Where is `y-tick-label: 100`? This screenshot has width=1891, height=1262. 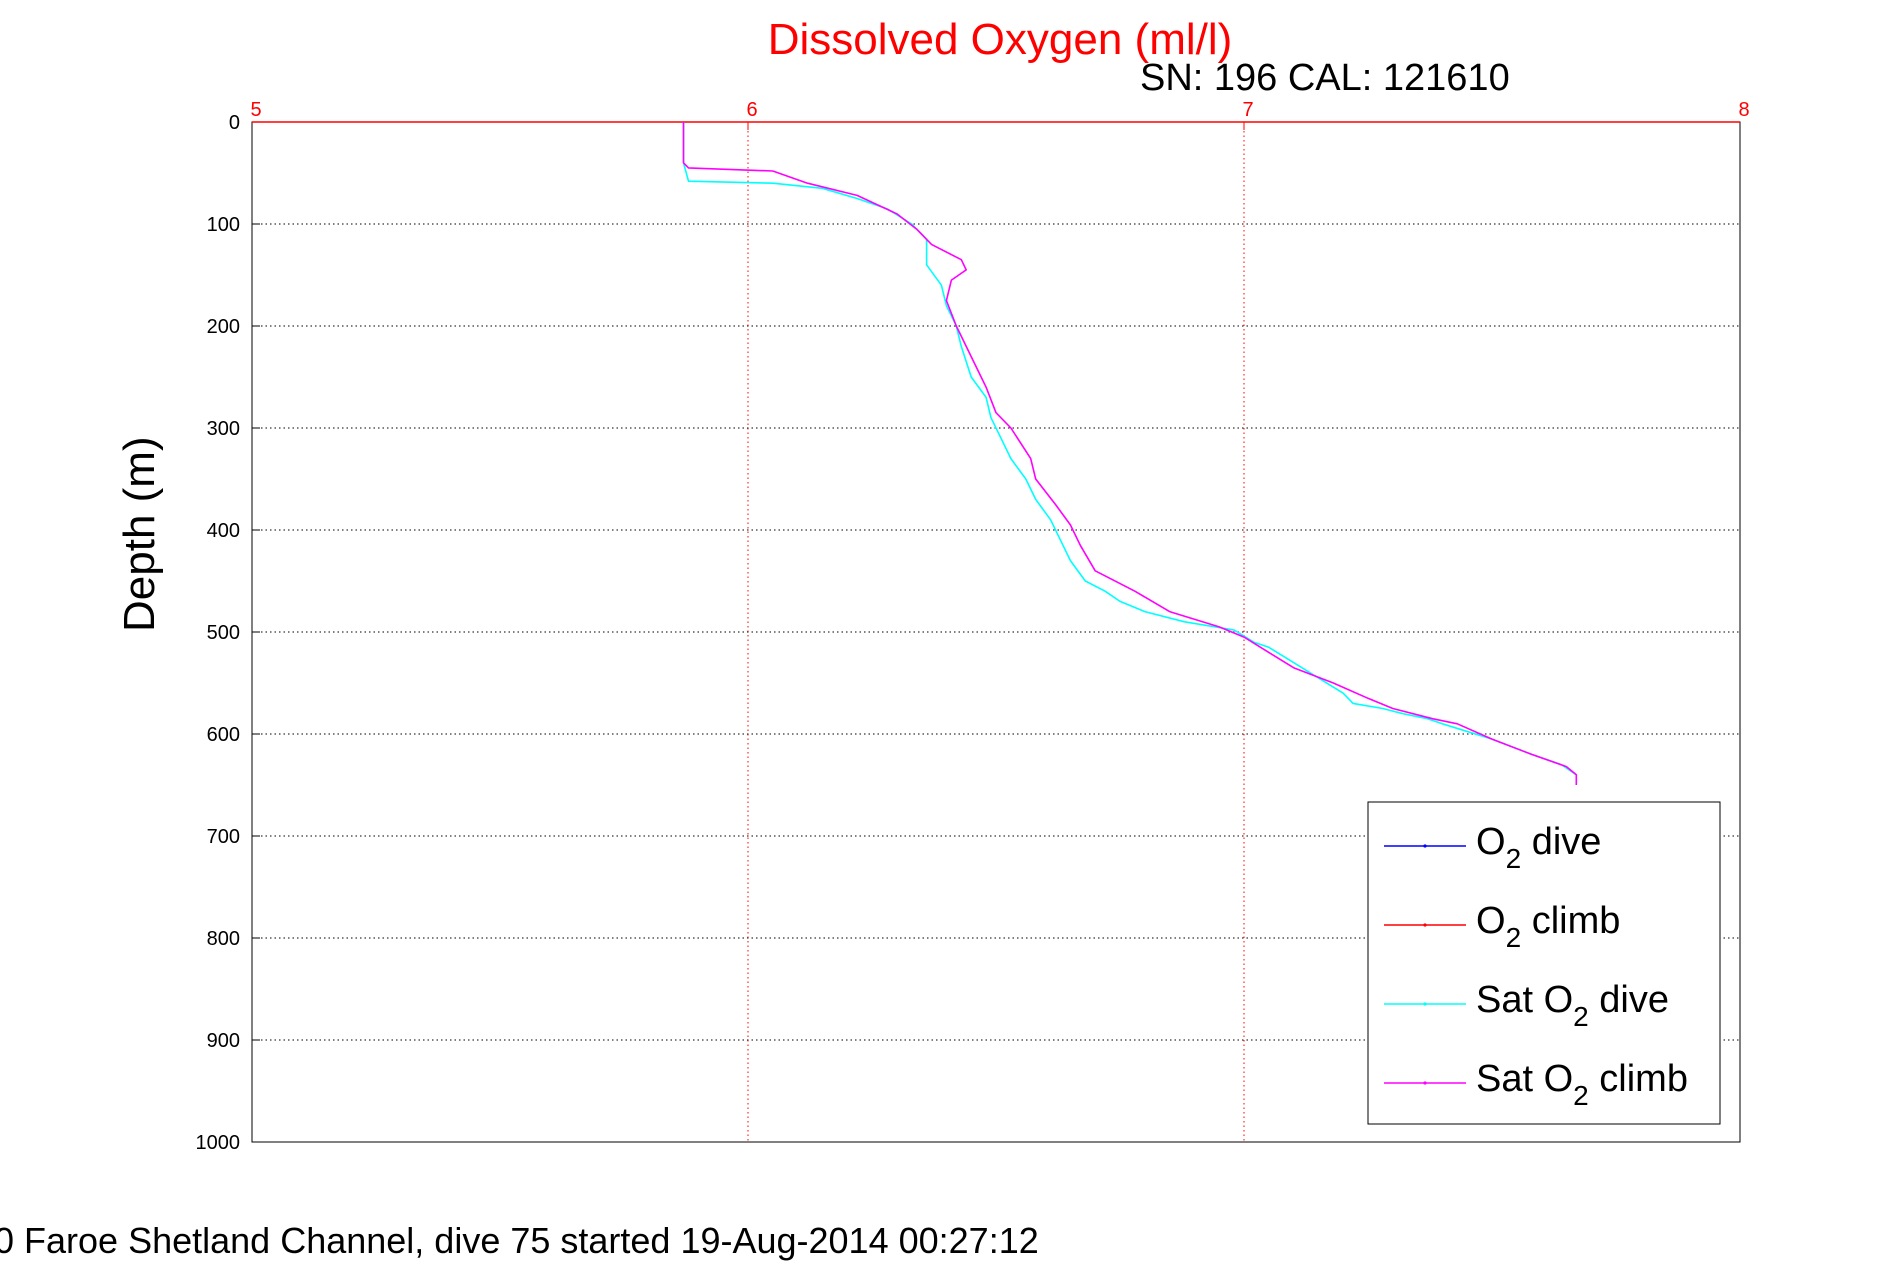
y-tick-label: 100 is located at coordinates (223, 225).